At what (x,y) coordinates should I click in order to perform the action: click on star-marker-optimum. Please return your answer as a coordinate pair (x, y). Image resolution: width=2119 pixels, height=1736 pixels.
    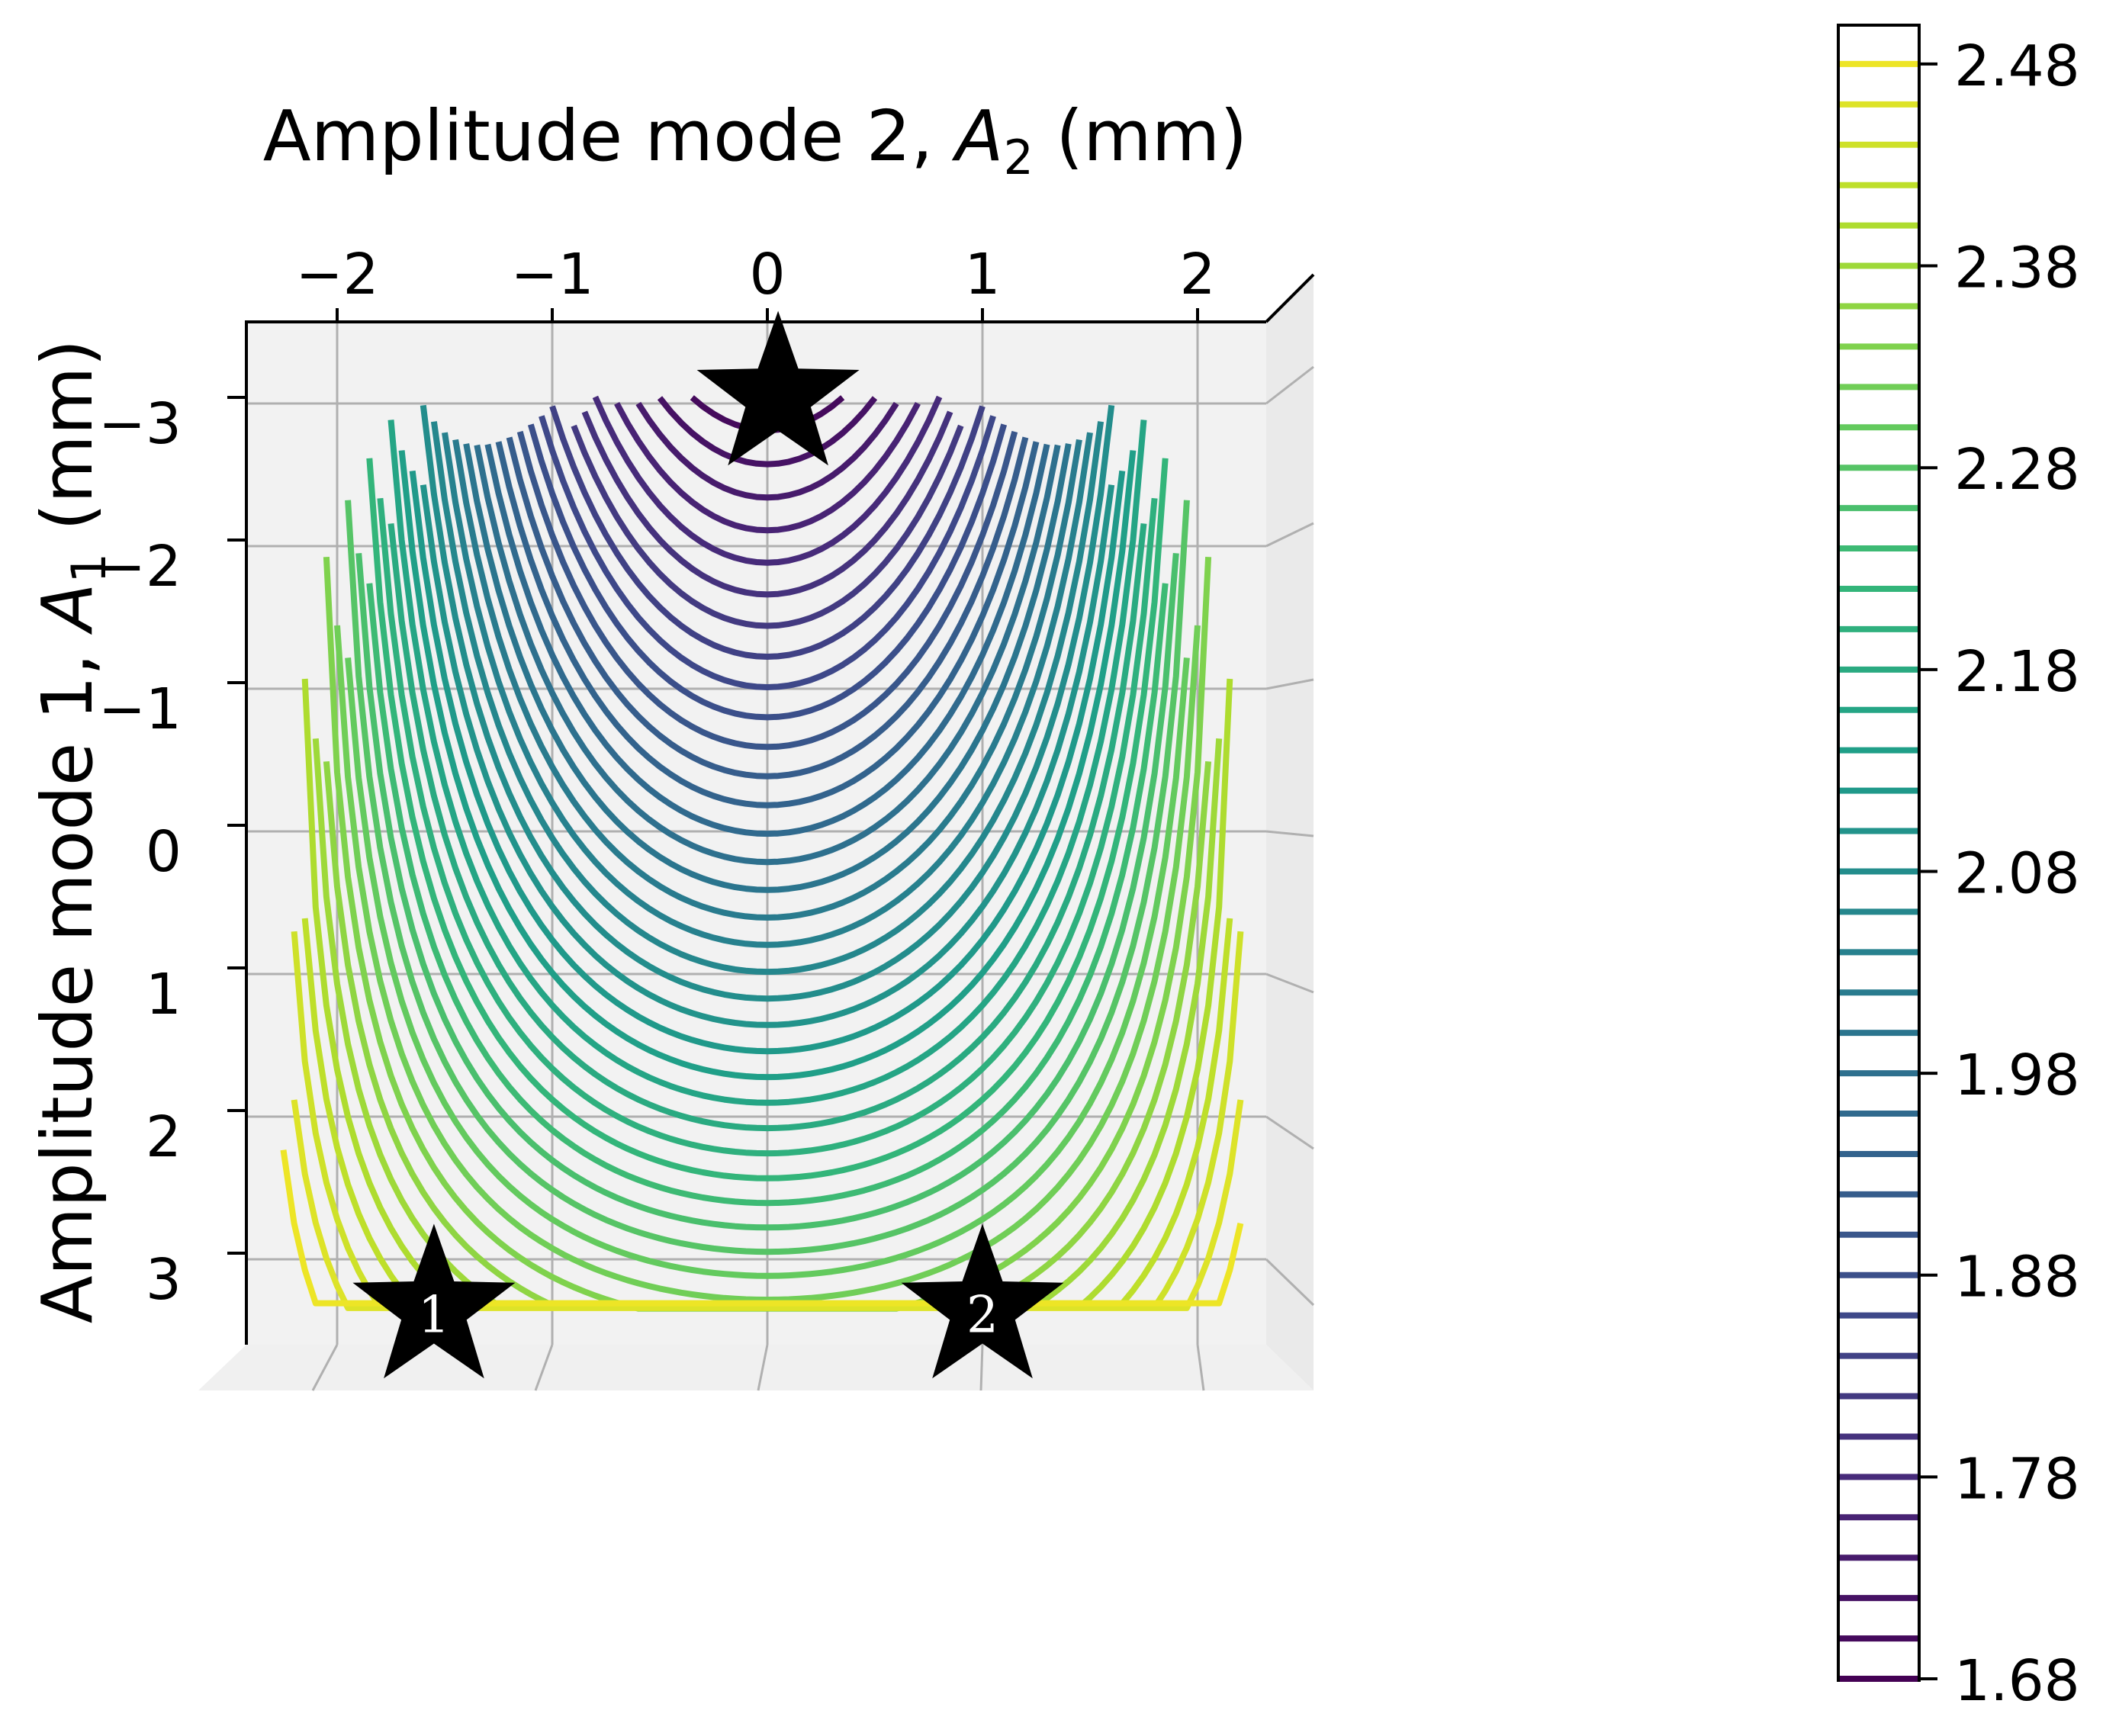
    Looking at the image, I should click on (778, 388).